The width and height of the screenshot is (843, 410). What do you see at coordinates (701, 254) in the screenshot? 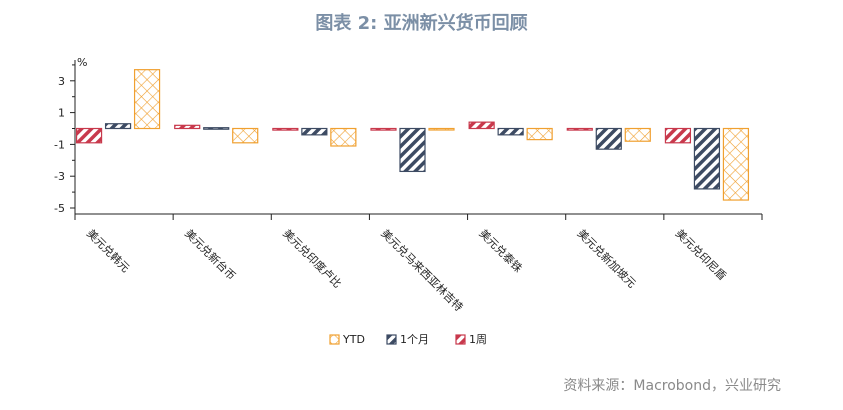
I see `x-tick-label: 美元兑印尼盾` at bounding box center [701, 254].